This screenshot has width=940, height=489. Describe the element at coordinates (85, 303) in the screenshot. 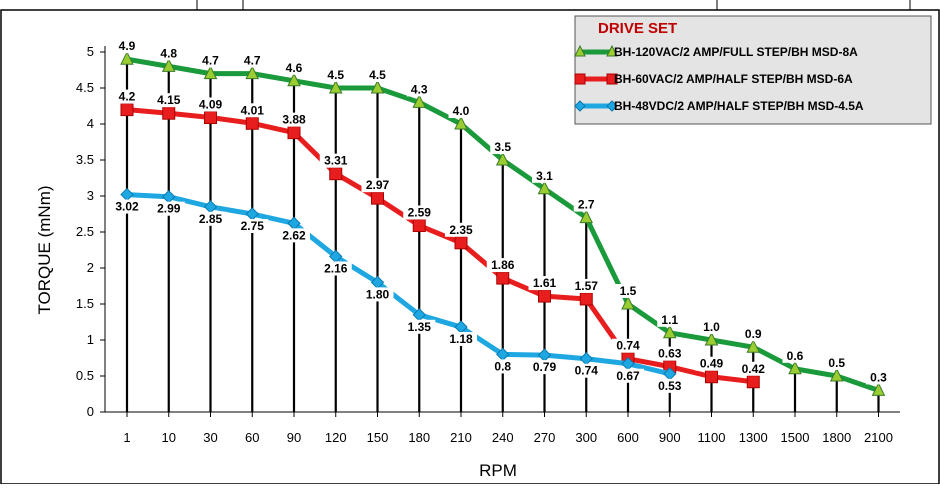

I see `y-tick-label: 1.5` at that location.